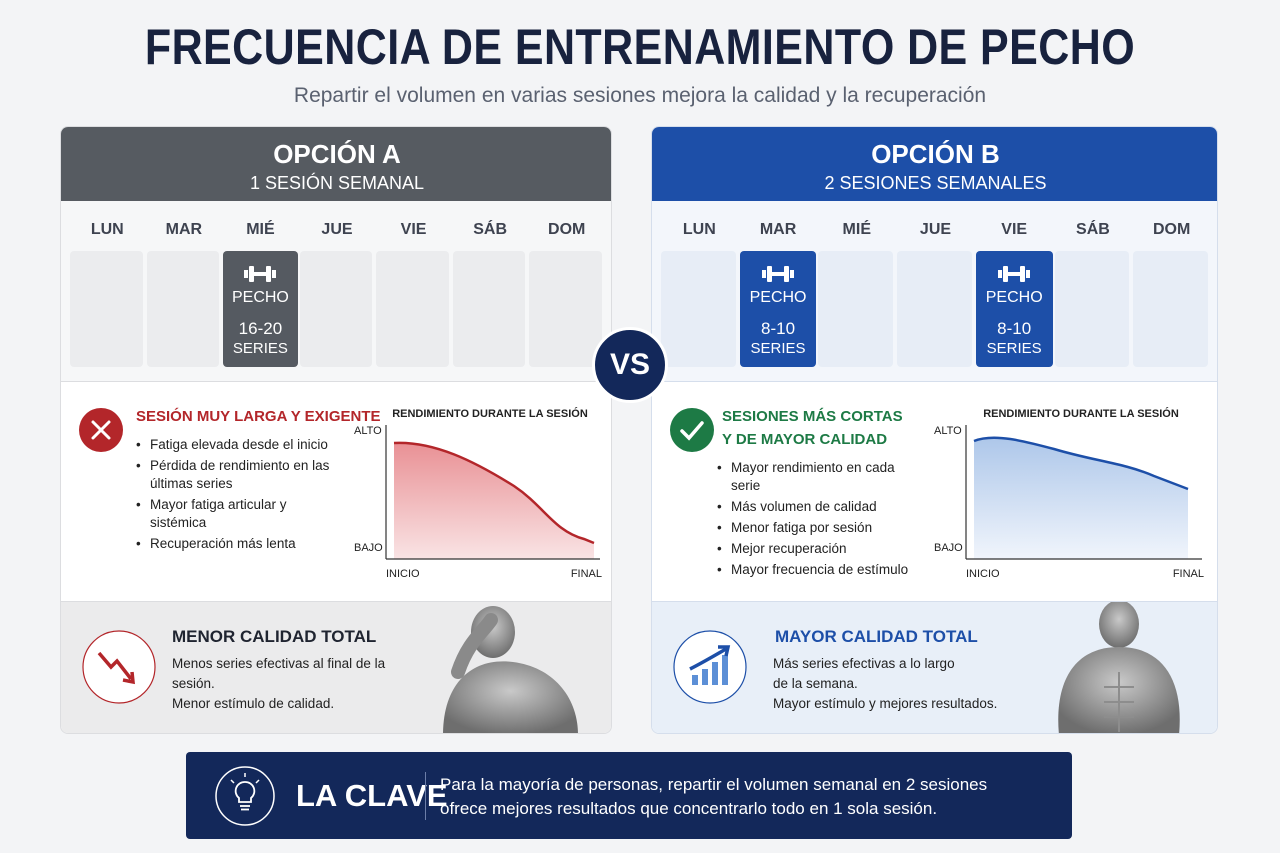 The width and height of the screenshot is (1280, 853). I want to click on option-title: OPCIÓN B, so click(935, 154).